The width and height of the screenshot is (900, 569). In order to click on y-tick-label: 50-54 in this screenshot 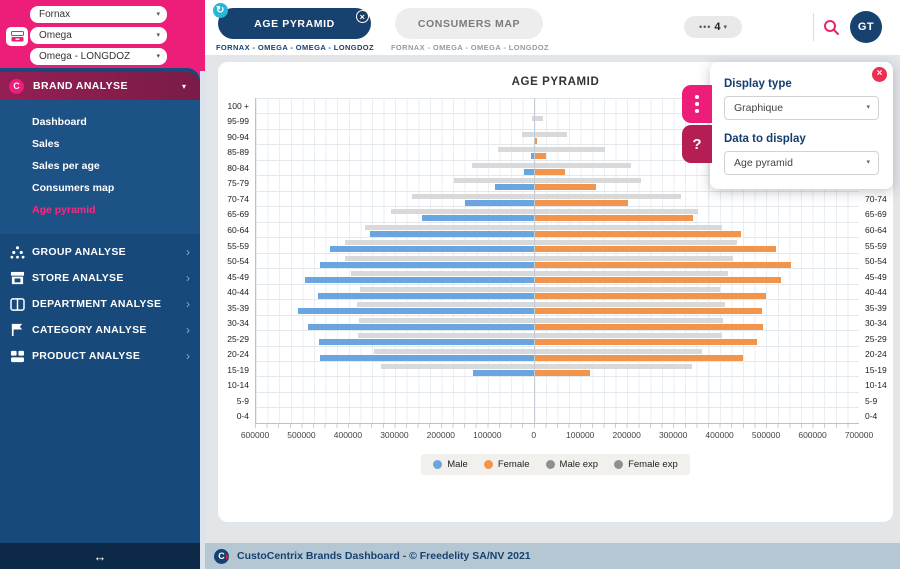, I will do `click(876, 261)`.